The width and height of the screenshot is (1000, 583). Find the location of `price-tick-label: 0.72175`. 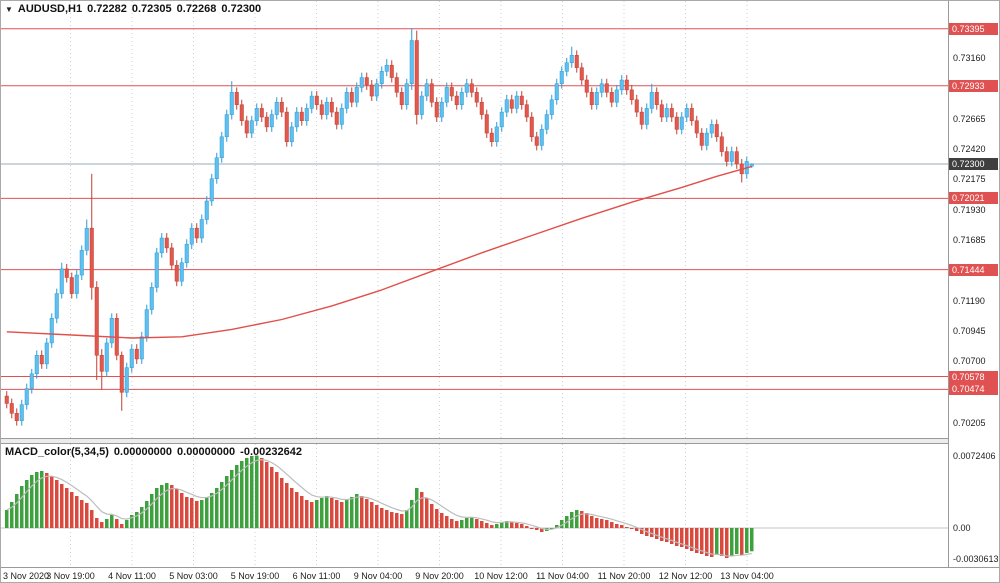

price-tick-label: 0.72175 is located at coordinates (969, 179).